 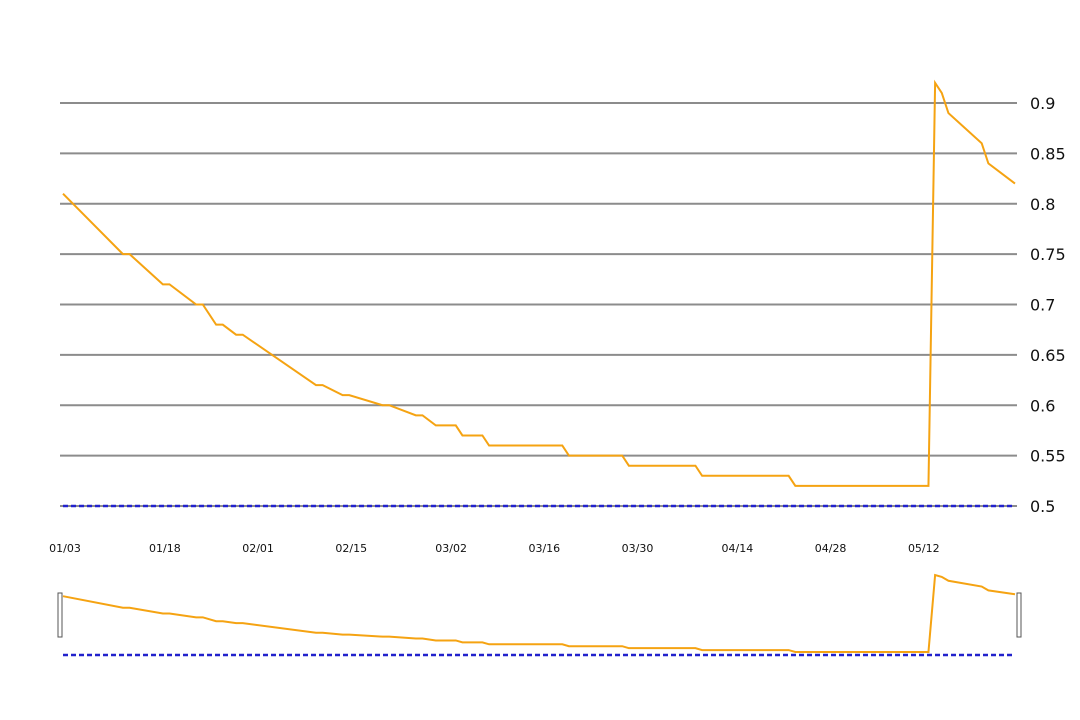 What do you see at coordinates (1048, 355) in the screenshot?
I see `y-tick-label: 0.65` at bounding box center [1048, 355].